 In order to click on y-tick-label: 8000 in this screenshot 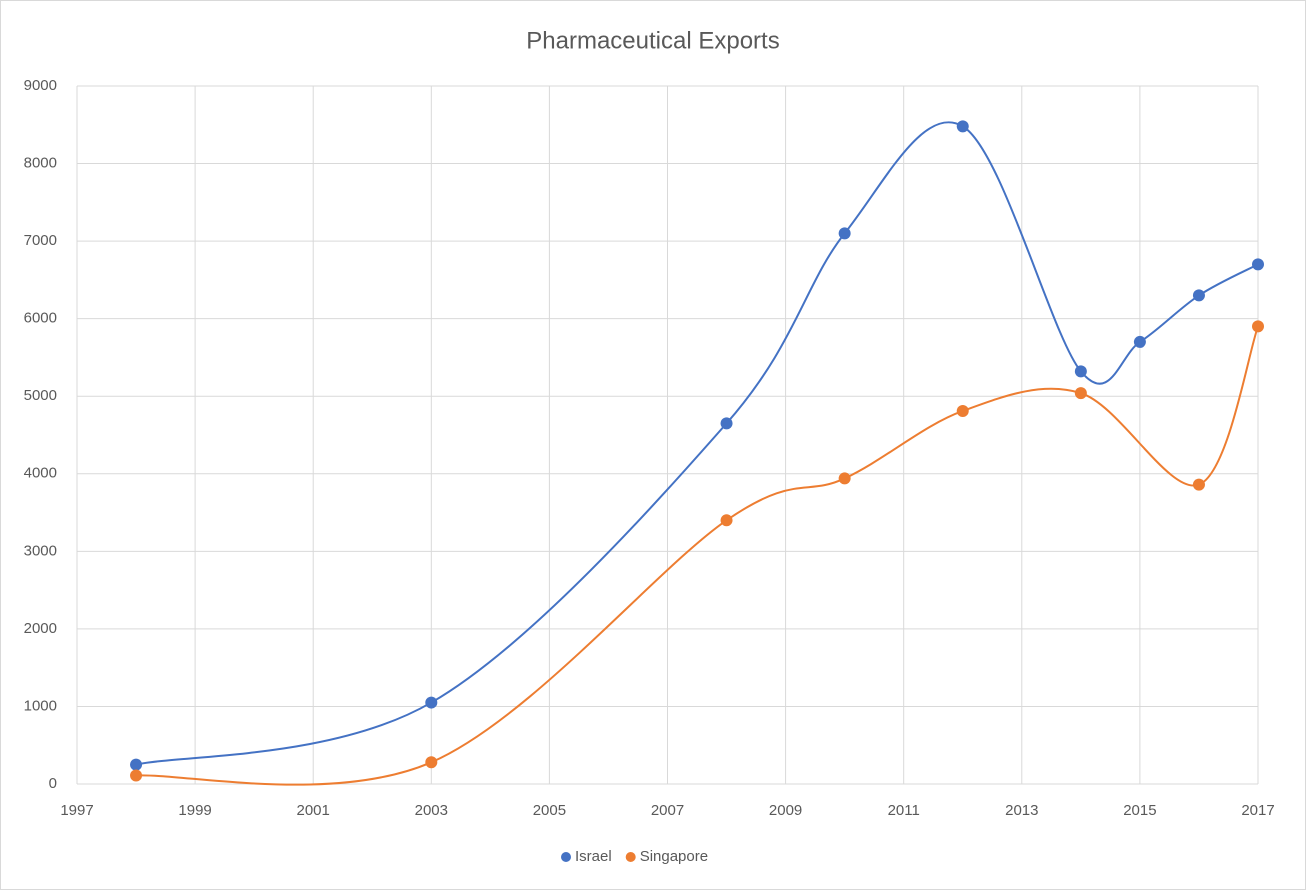, I will do `click(40, 163)`.